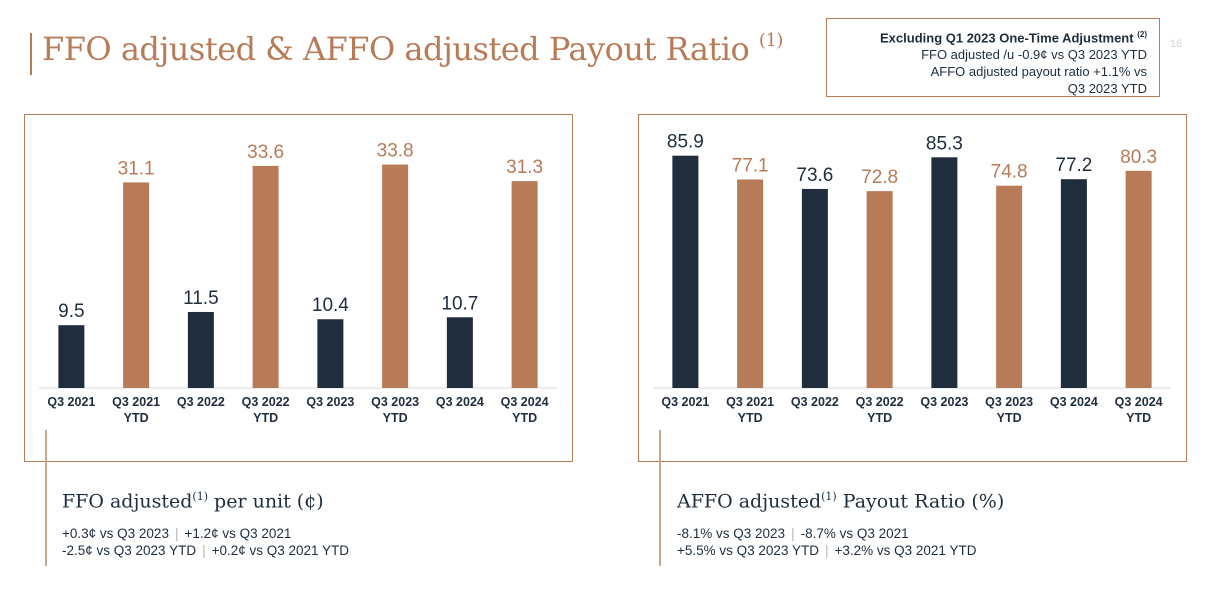 This screenshot has height=613, width=1215. I want to click on affo-value-label-7: 77.2, so click(1073, 165).